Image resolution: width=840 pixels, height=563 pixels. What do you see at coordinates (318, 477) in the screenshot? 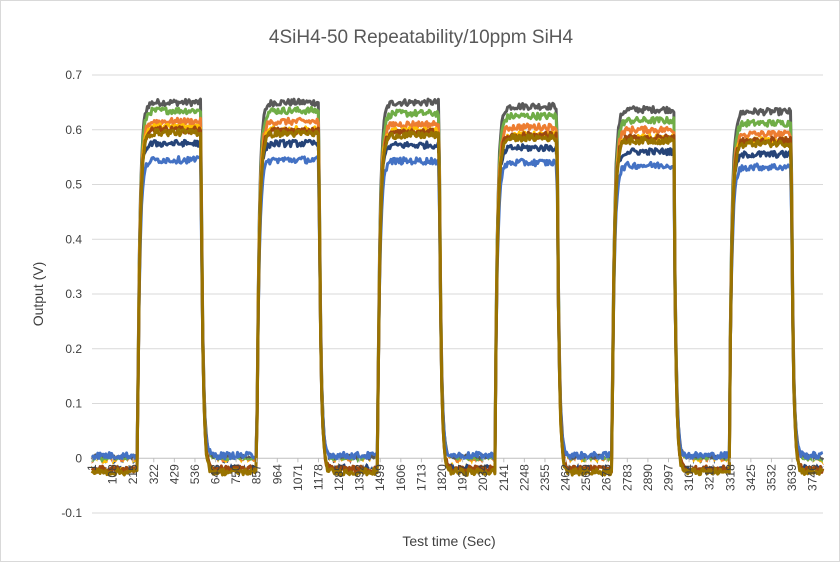
I see `x-tick-label: 1178` at bounding box center [318, 477].